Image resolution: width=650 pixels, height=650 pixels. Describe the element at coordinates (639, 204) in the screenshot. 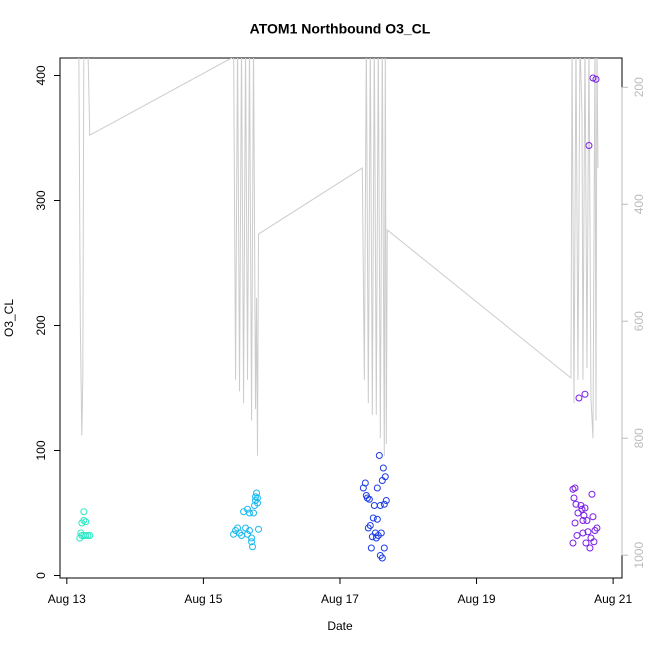

I see `y2-tick-label: 400` at that location.